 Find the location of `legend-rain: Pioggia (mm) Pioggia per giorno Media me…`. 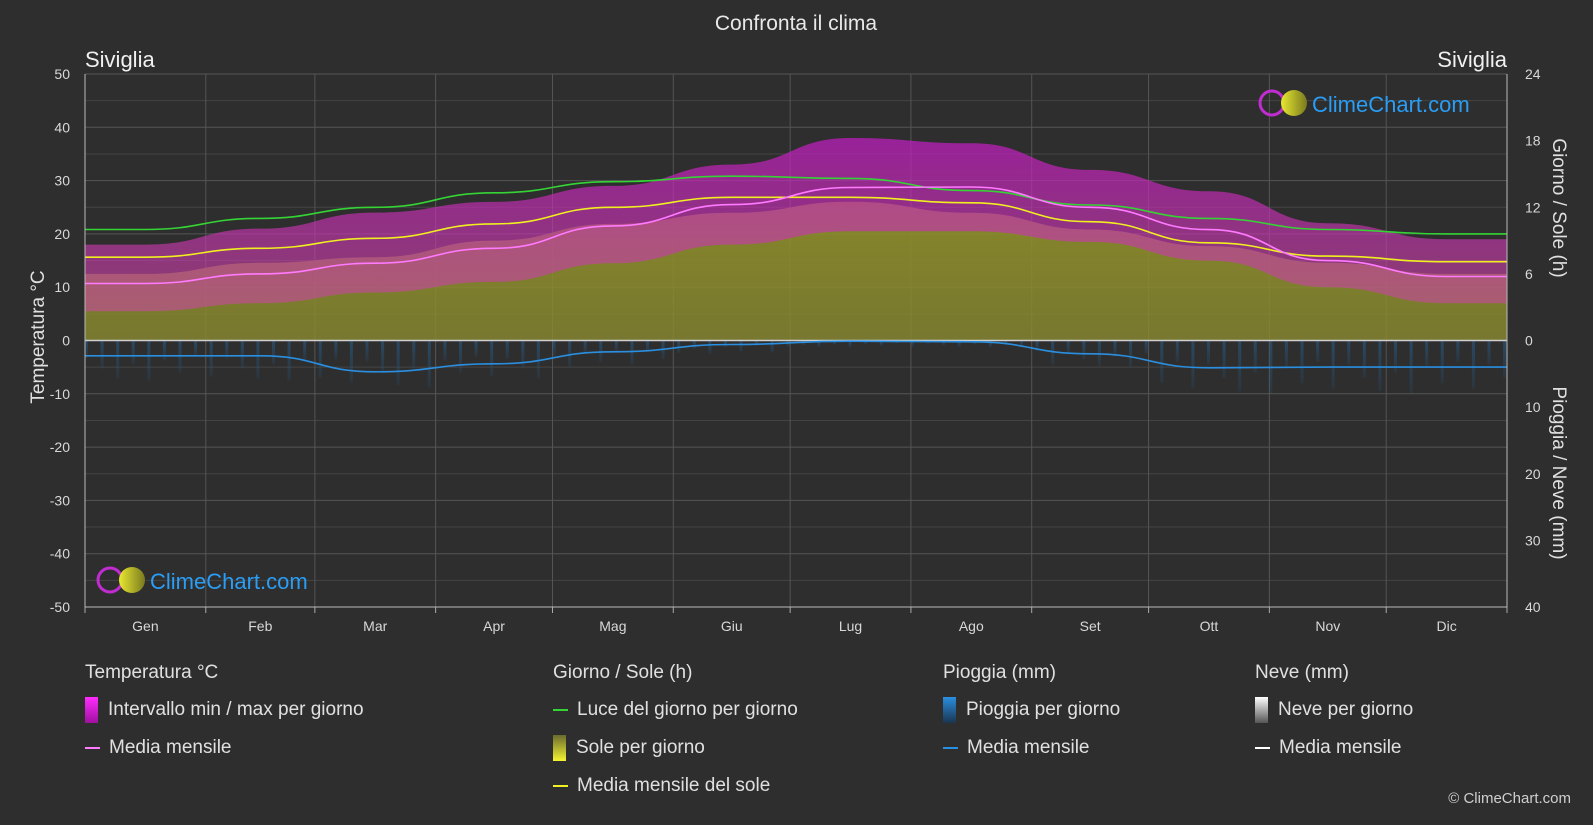

legend-rain: Pioggia (mm) Pioggia per giorno Media me… is located at coordinates (1031, 718).